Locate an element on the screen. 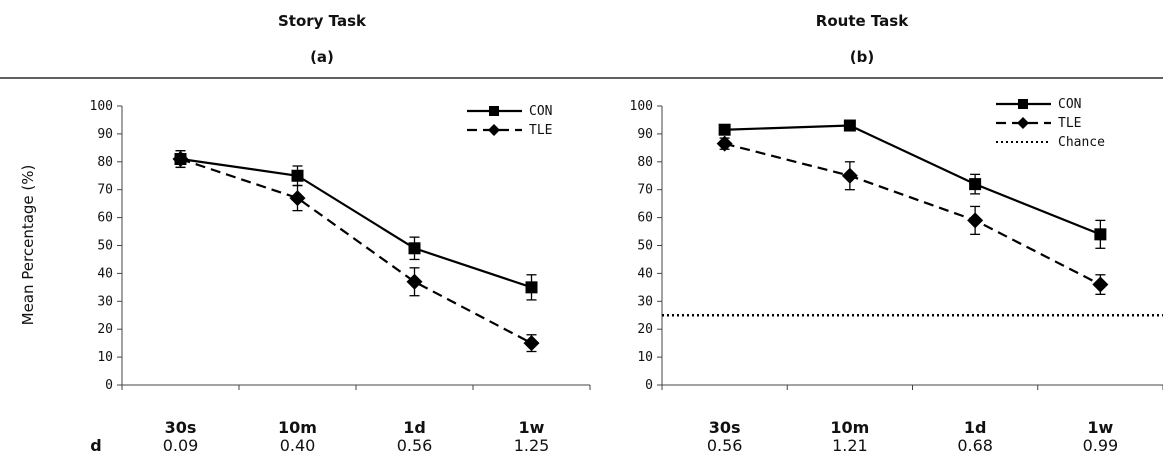  effect-size-label: d is located at coordinates (95, 445).